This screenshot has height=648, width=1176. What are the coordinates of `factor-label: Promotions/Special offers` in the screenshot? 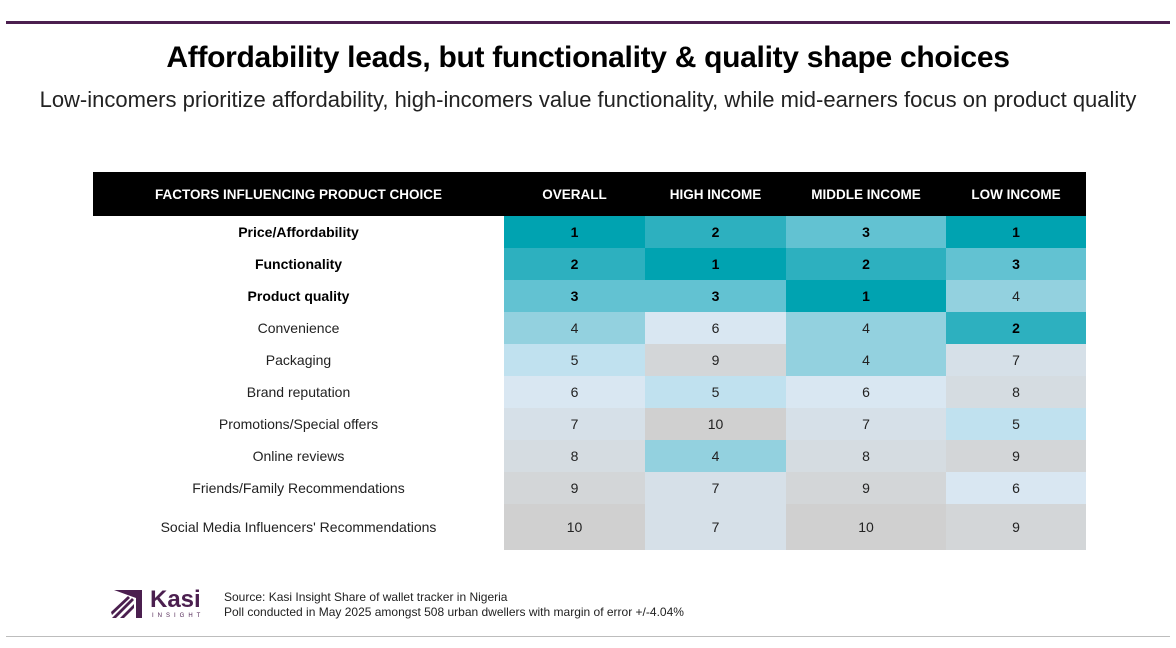 It's located at (298, 424).